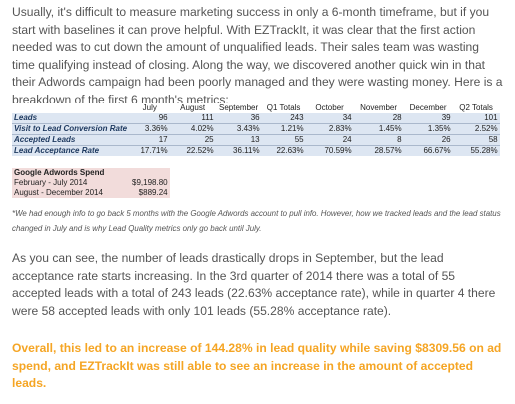  I want to click on column-header: August, so click(192, 108).